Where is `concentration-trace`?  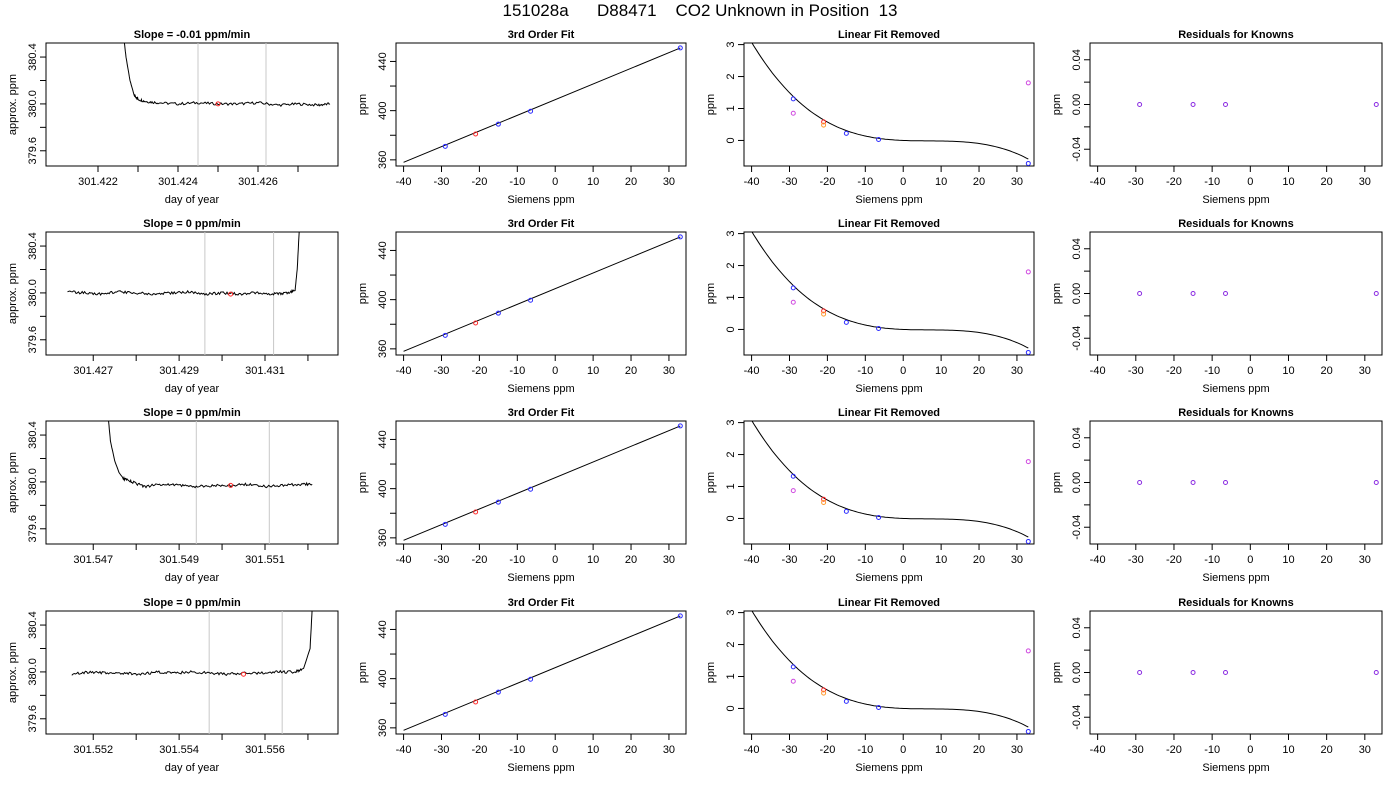
concentration-trace is located at coordinates (227, 75).